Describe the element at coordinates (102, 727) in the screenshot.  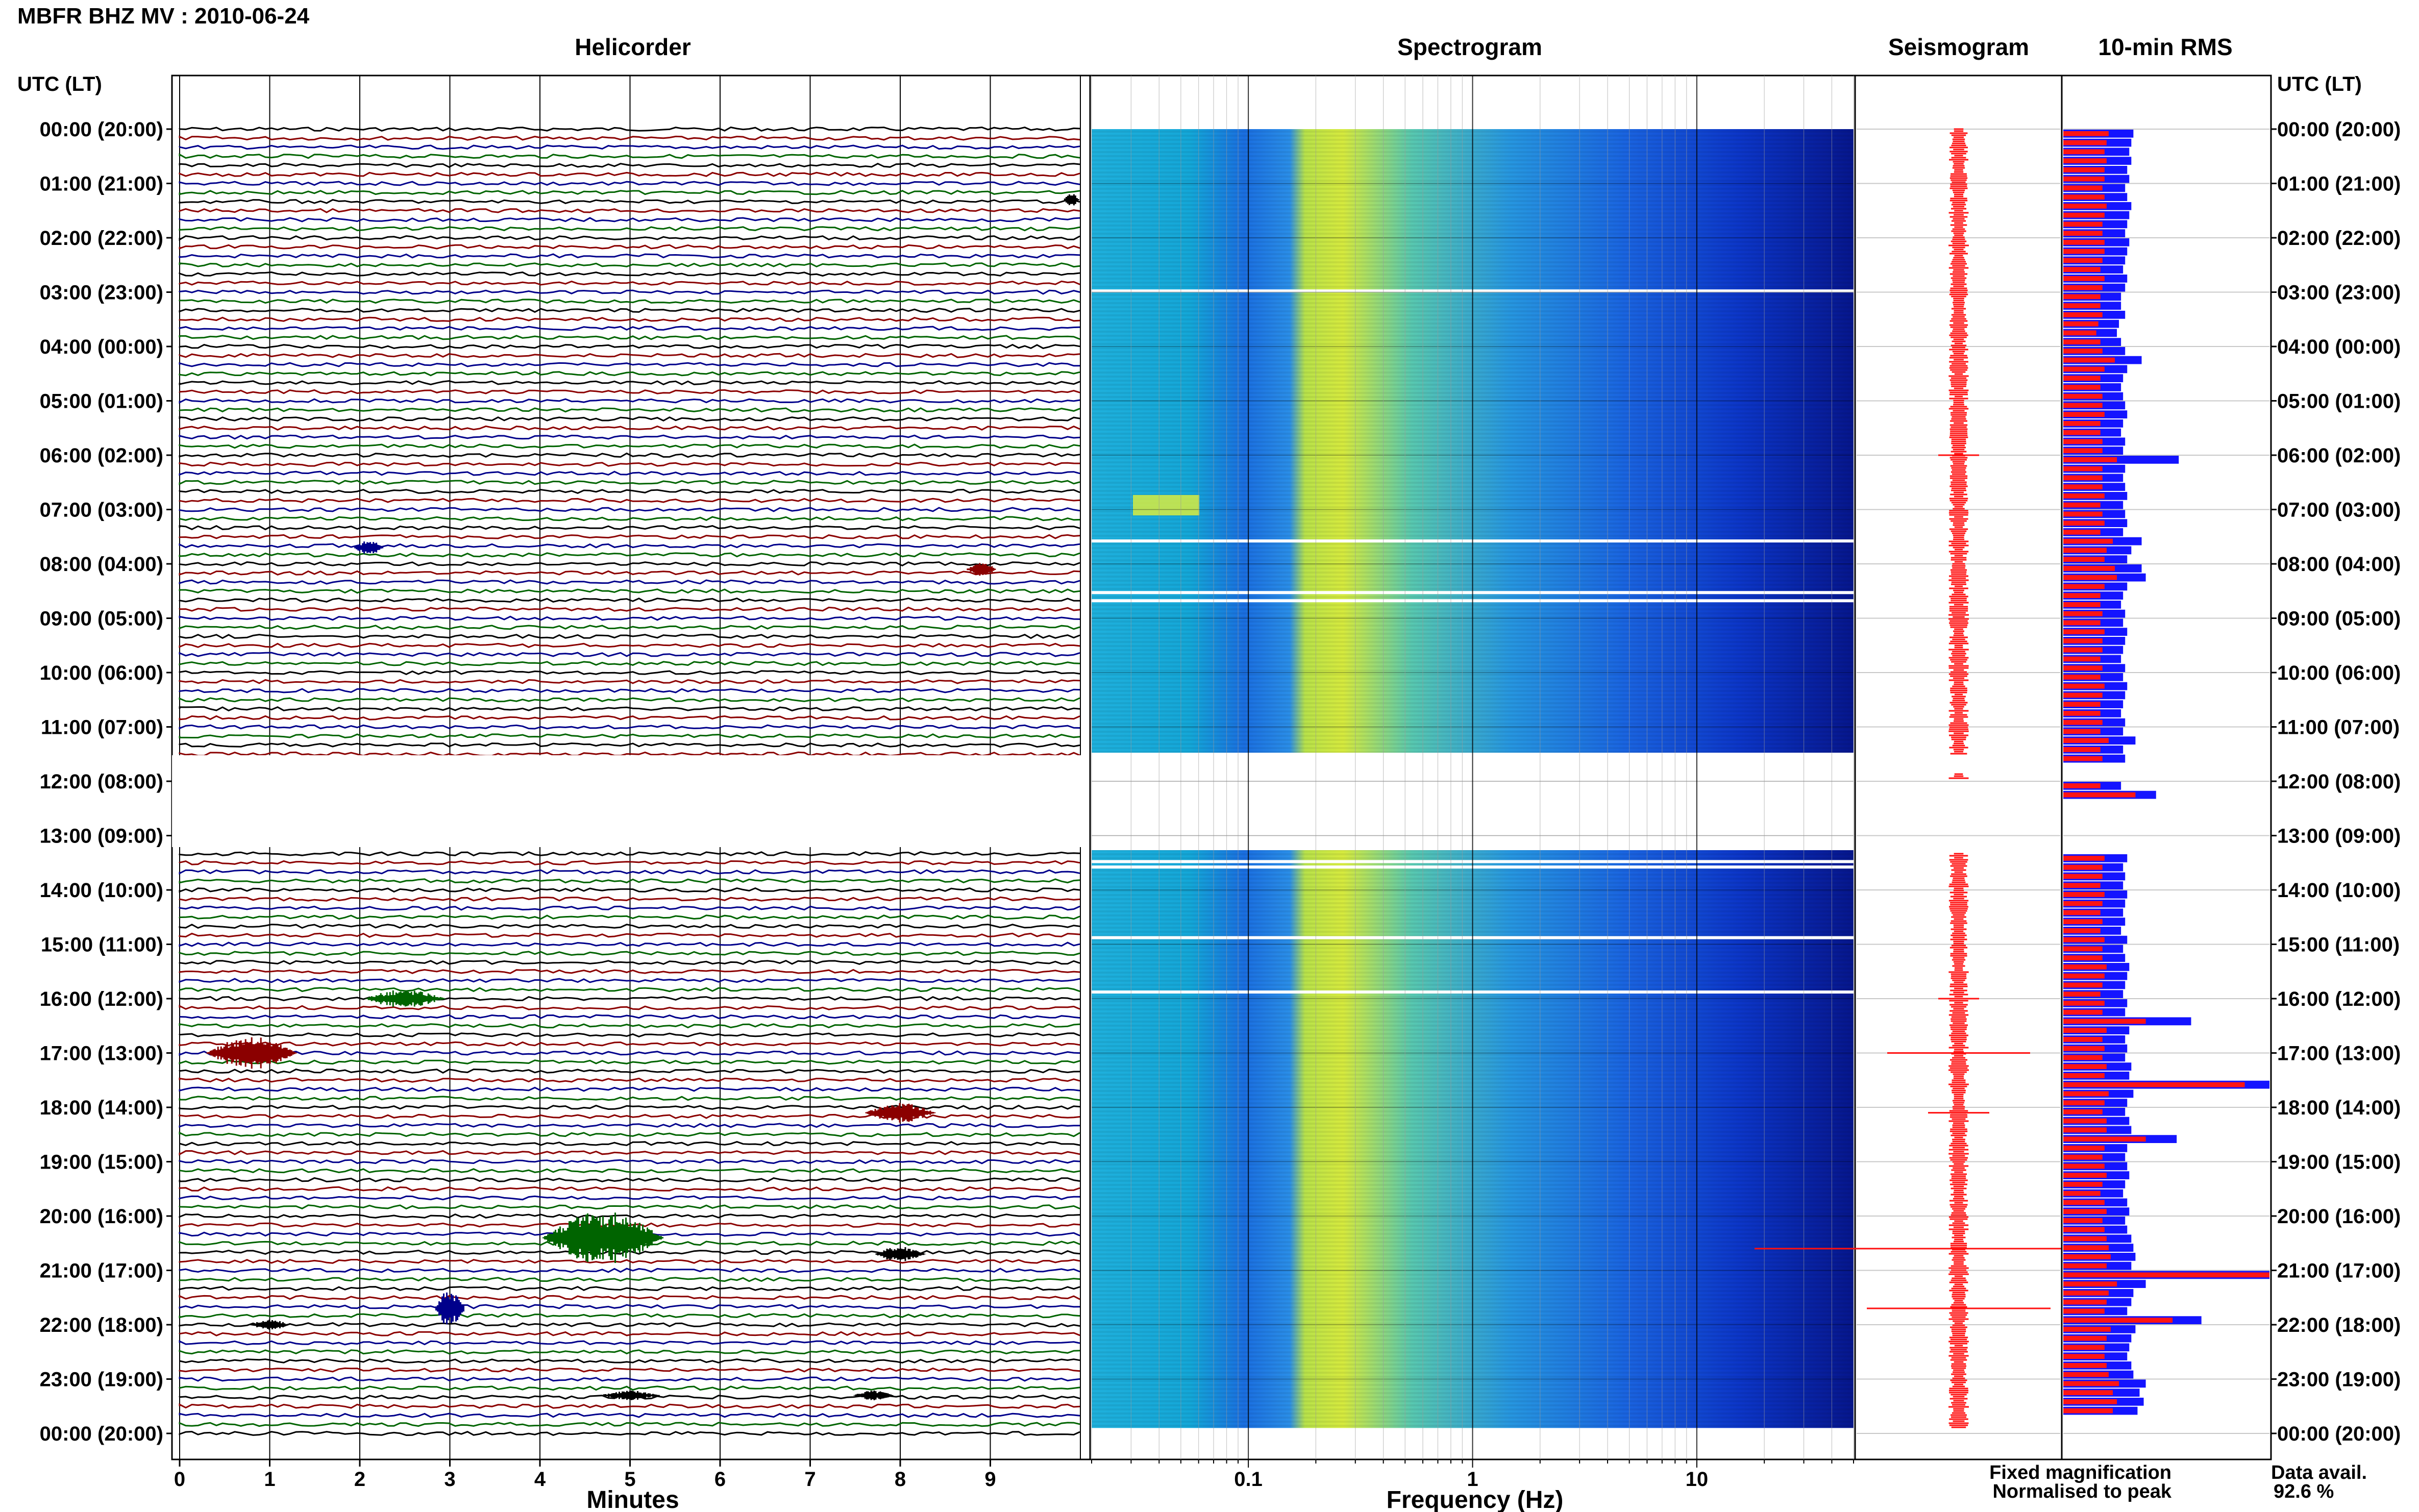
I see `time-tick-label: 11:00 (07:00)` at that location.